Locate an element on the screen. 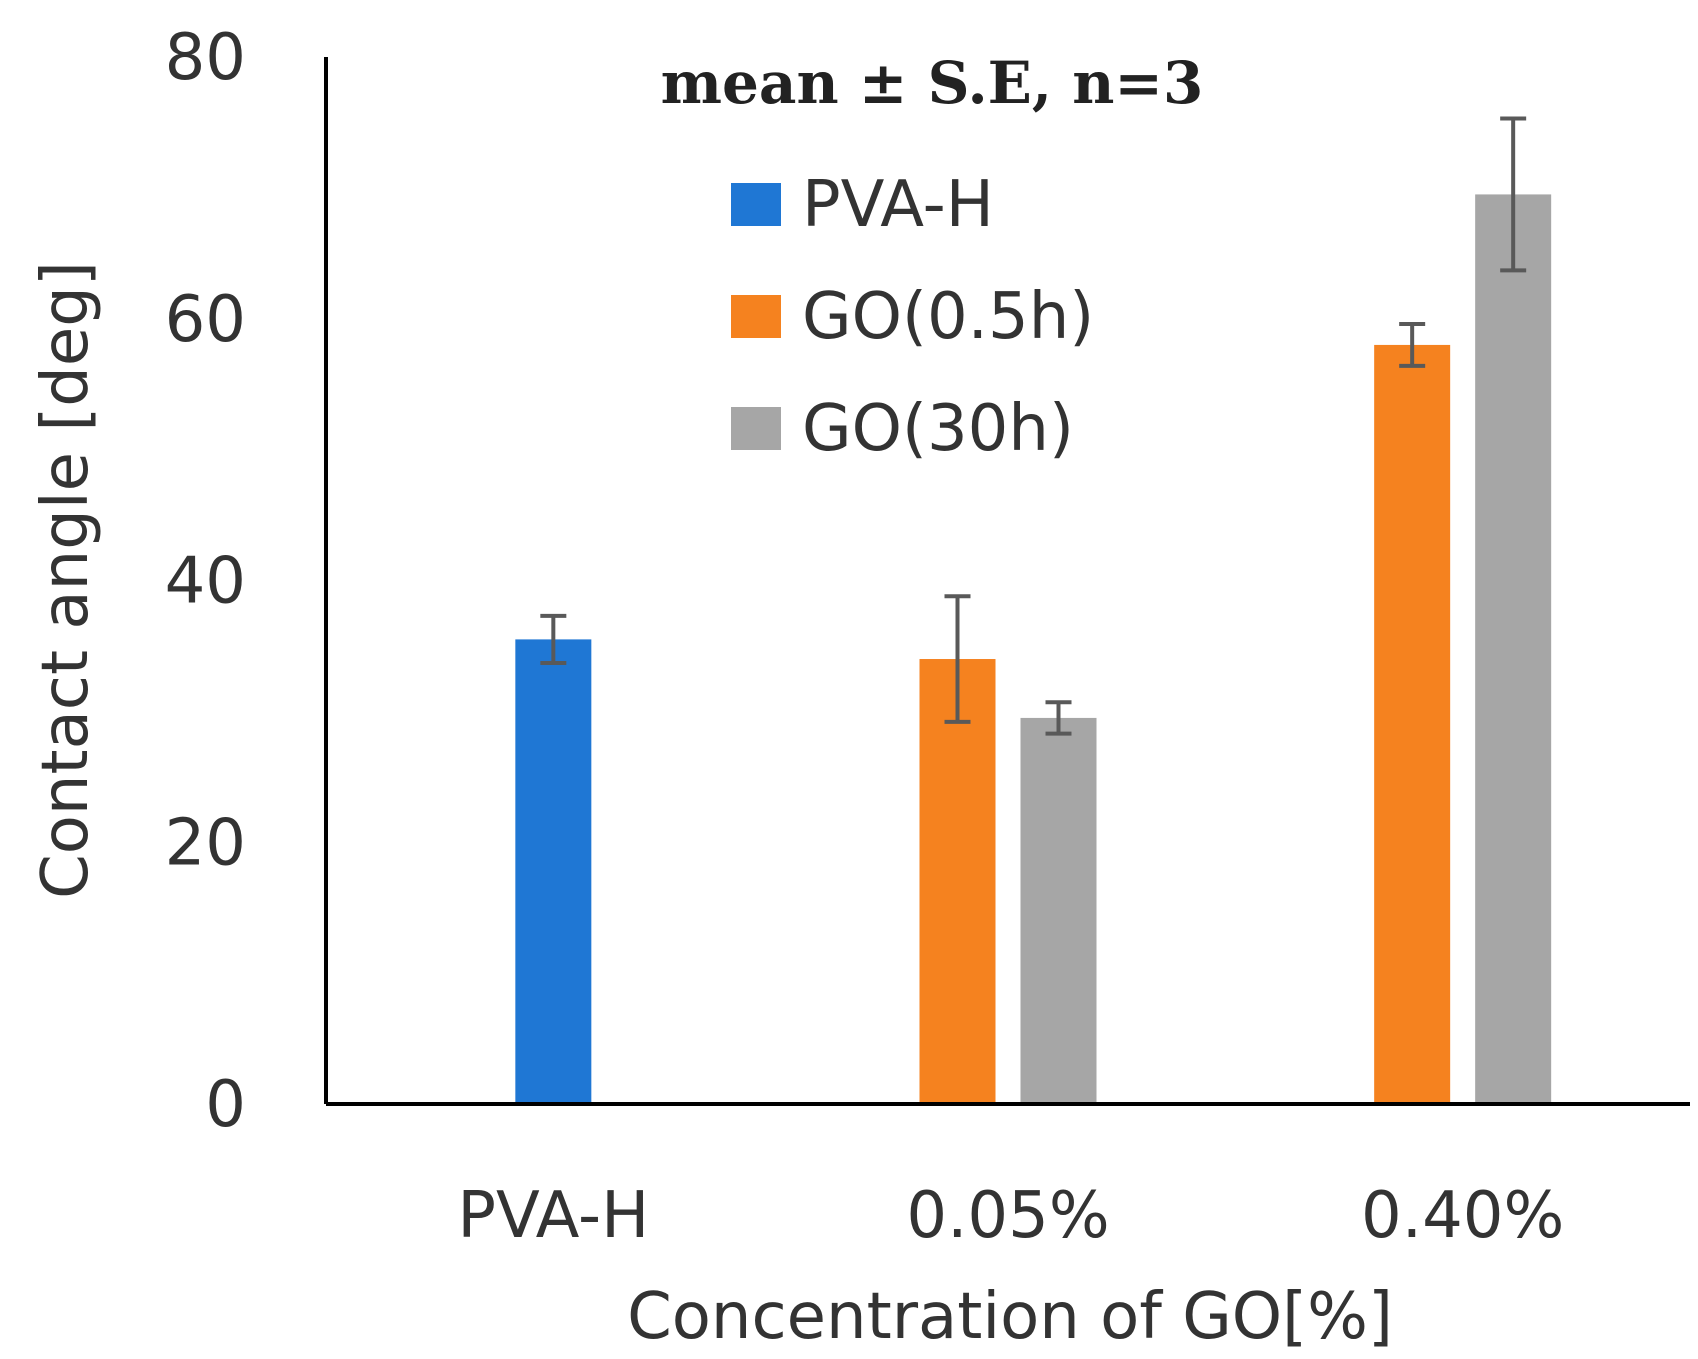 This screenshot has width=1698, height=1359. bar-go-30h--0-40- is located at coordinates (1513, 649).